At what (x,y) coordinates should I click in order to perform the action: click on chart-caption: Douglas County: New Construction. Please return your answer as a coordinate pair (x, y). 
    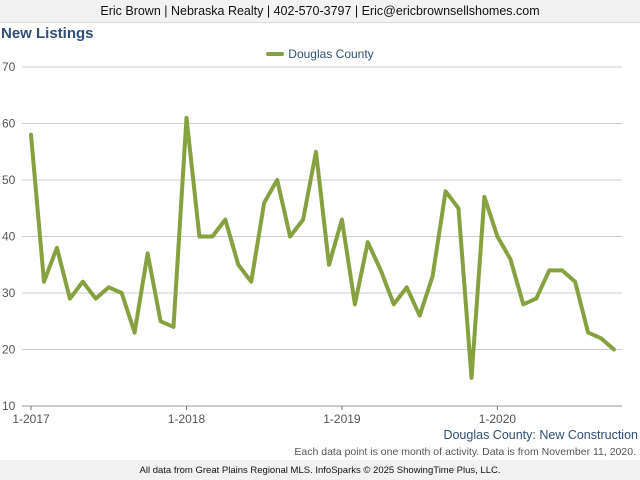
    Looking at the image, I should click on (540, 435).